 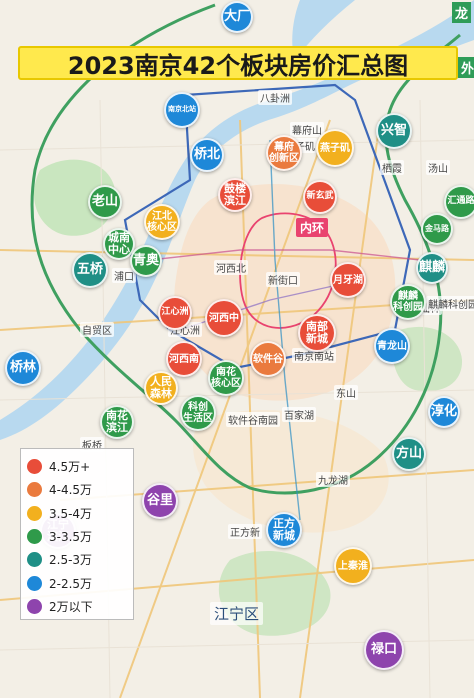 I want to click on board-circle: 幕府 创新区, so click(x=284, y=153).